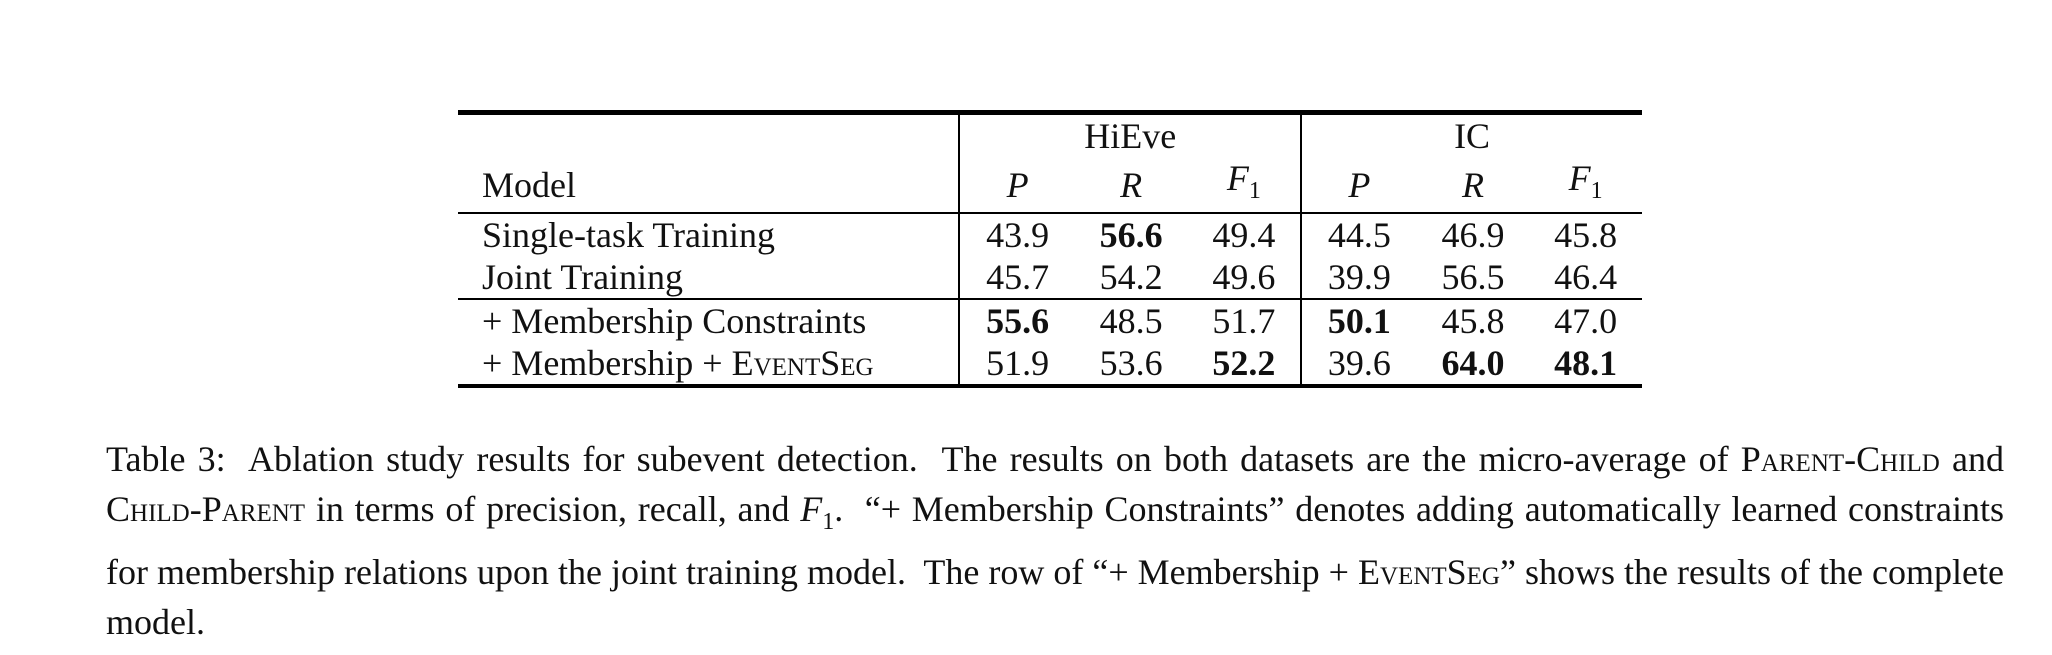 The width and height of the screenshot is (2052, 655). Describe the element at coordinates (166, 459) in the screenshot. I see `caption-label: Table 3:` at that location.